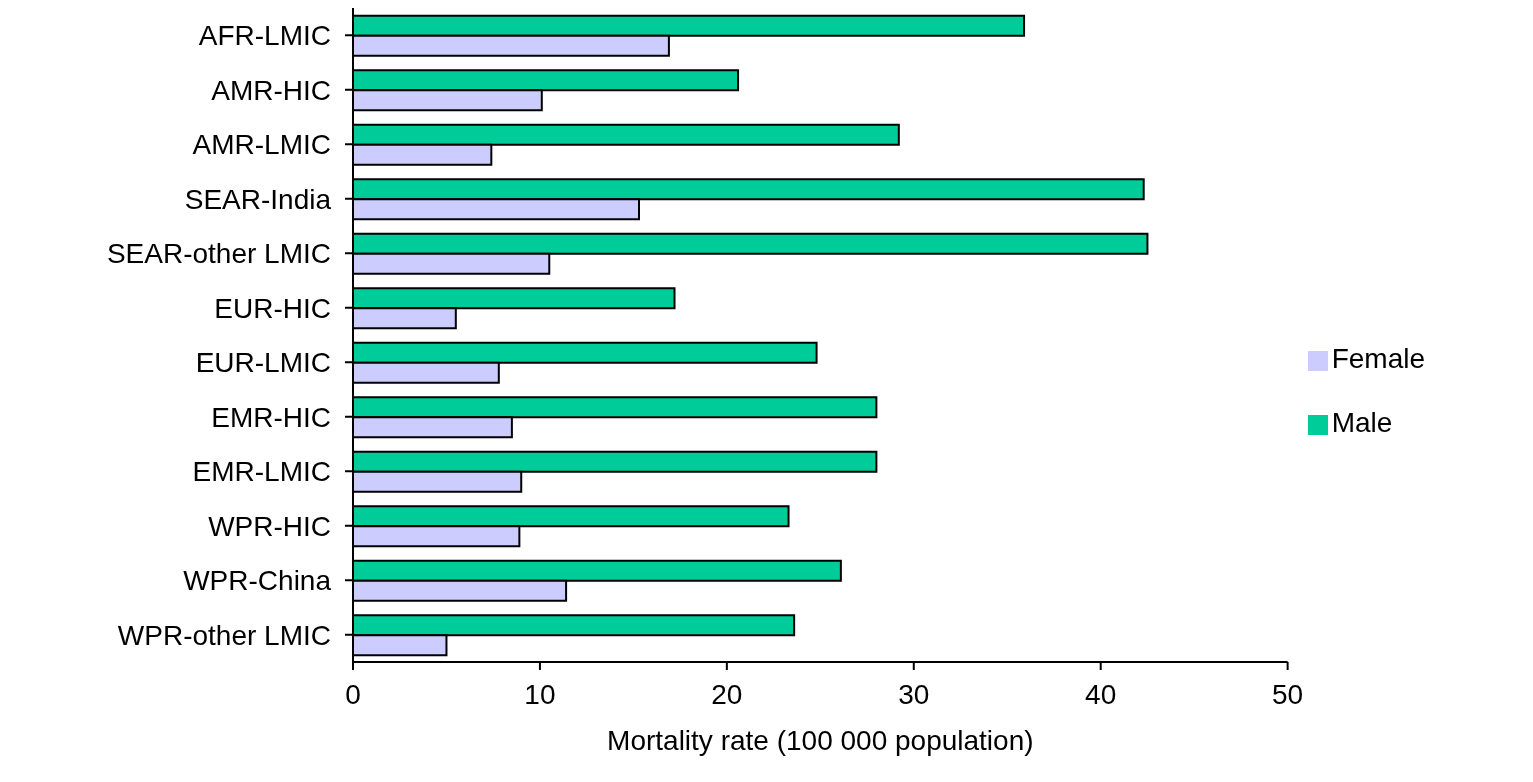  Describe the element at coordinates (272, 308) in the screenshot. I see `y-tick-label: EUR-HIC` at that location.